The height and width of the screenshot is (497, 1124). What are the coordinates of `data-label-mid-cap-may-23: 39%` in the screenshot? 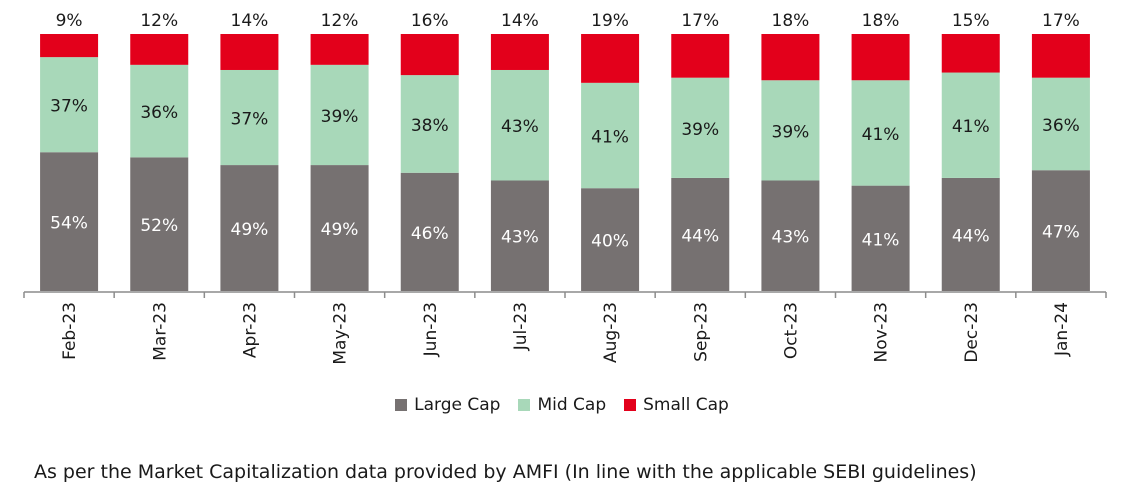 It's located at (340, 117).